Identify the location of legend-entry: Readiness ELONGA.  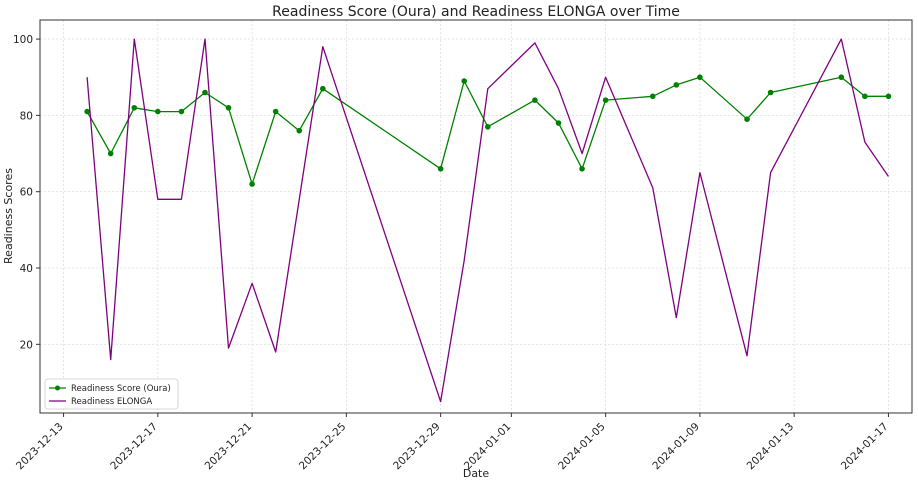
(111, 402).